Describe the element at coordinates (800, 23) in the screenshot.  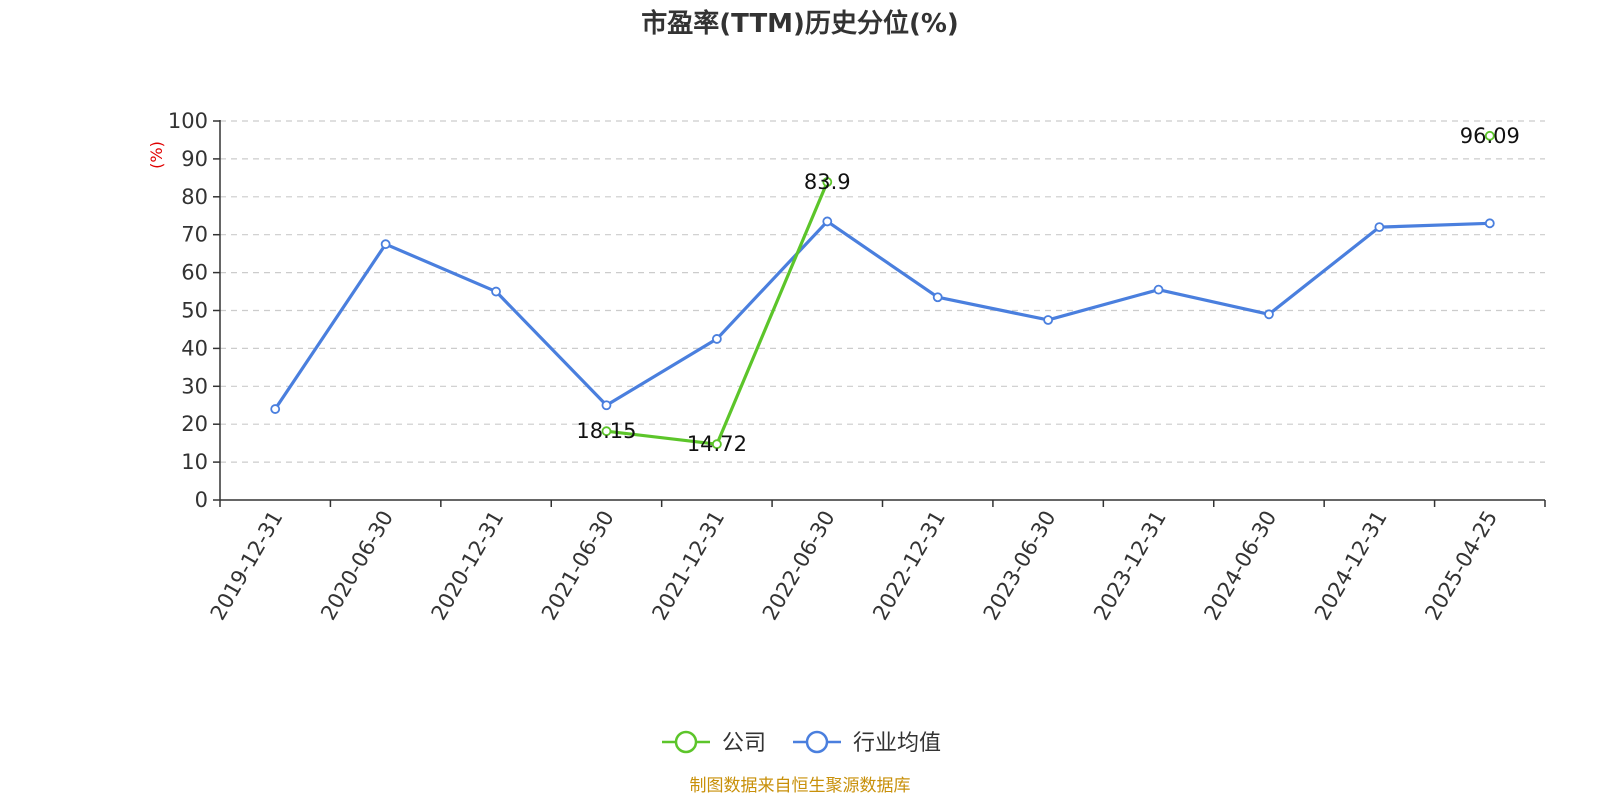
I see `chart-title: 市盈率(TTM)历史分位(%)` at that location.